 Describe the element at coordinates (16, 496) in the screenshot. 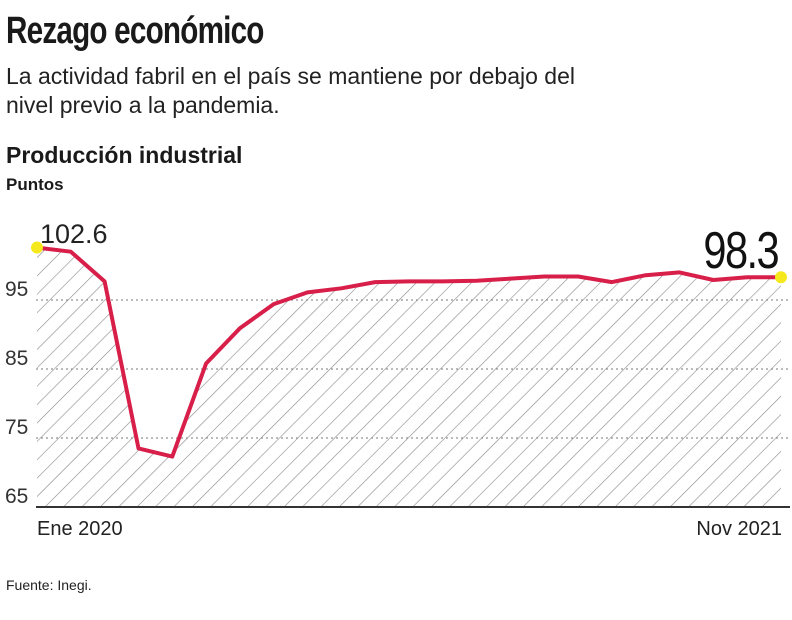

I see `y-tick-label: 65` at that location.